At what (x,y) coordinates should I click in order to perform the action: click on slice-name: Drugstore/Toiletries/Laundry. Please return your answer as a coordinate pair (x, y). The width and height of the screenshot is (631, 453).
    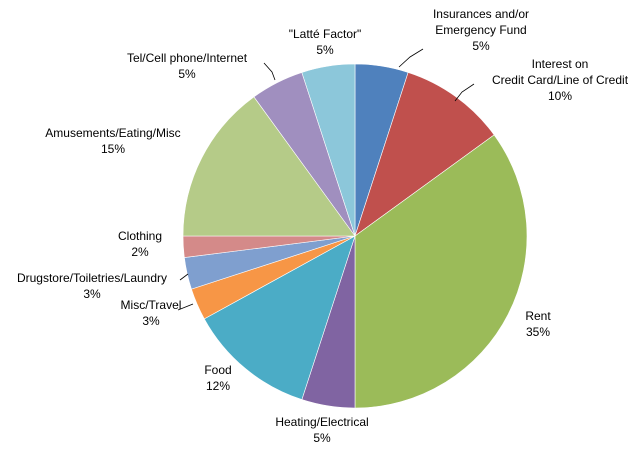
    Looking at the image, I should click on (92, 278).